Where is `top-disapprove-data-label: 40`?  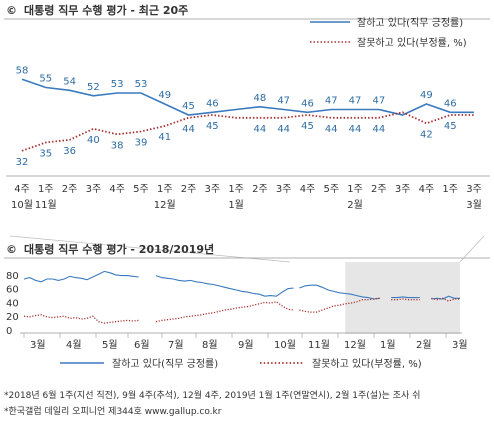
top-disapprove-data-label: 40 is located at coordinates (93, 140).